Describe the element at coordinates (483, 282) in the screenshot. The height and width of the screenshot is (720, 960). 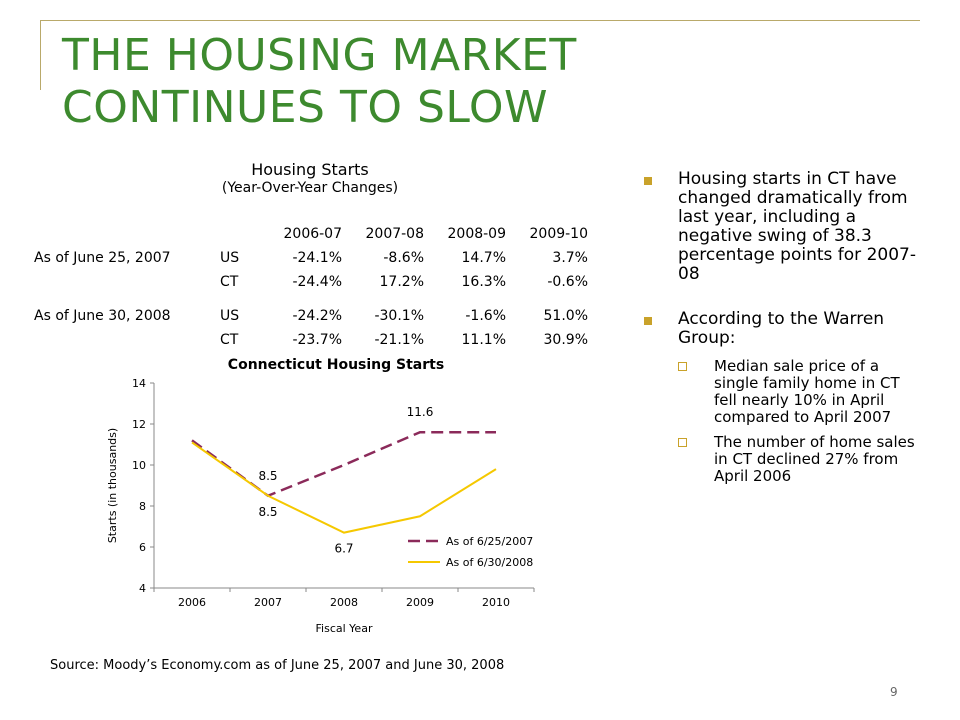
I see `table-cell: 16.3%` at that location.